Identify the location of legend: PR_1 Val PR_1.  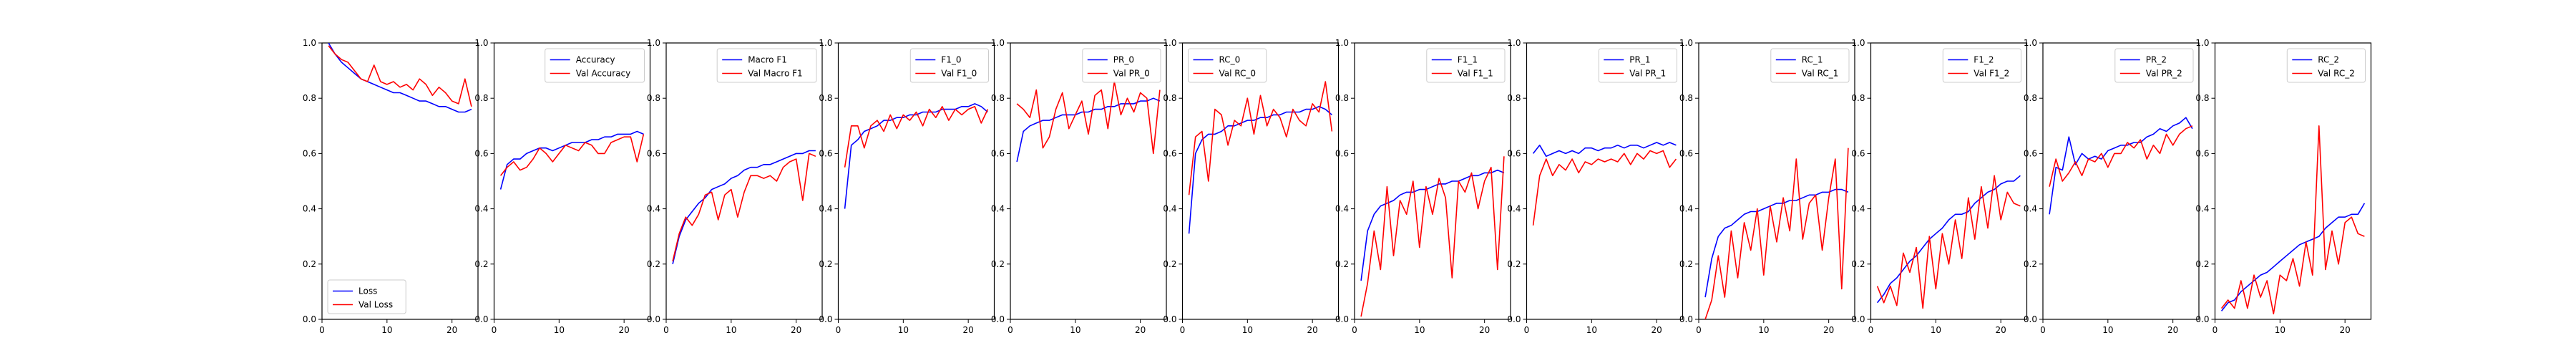
(1638, 65).